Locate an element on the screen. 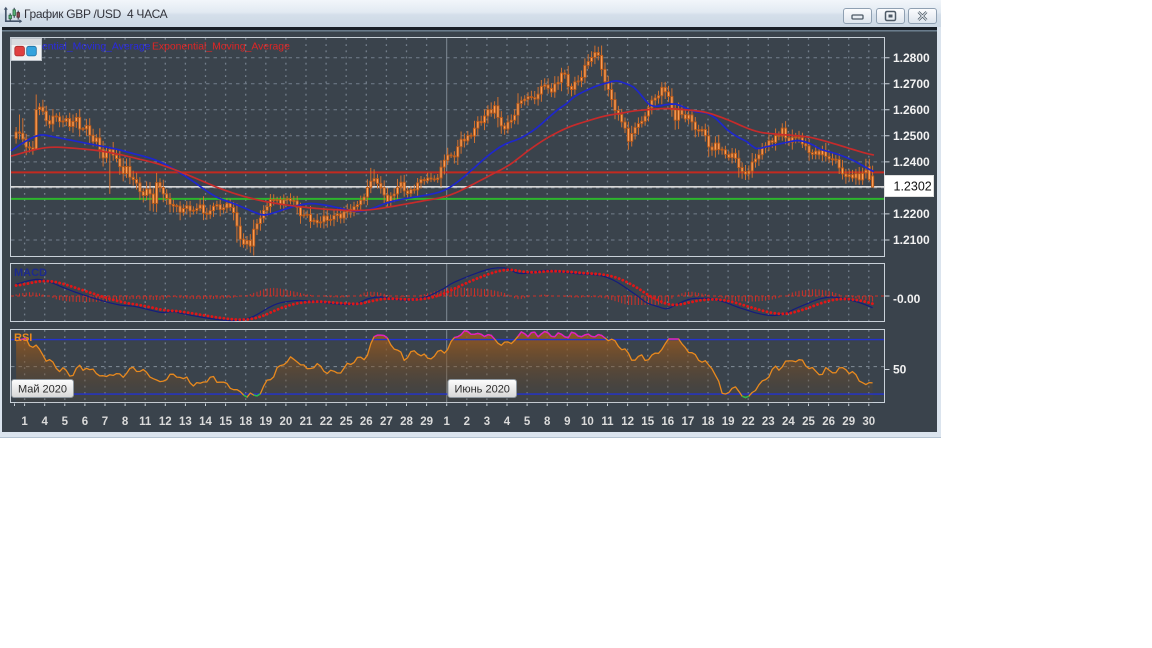  svg-text: 10 is located at coordinates (587, 422).